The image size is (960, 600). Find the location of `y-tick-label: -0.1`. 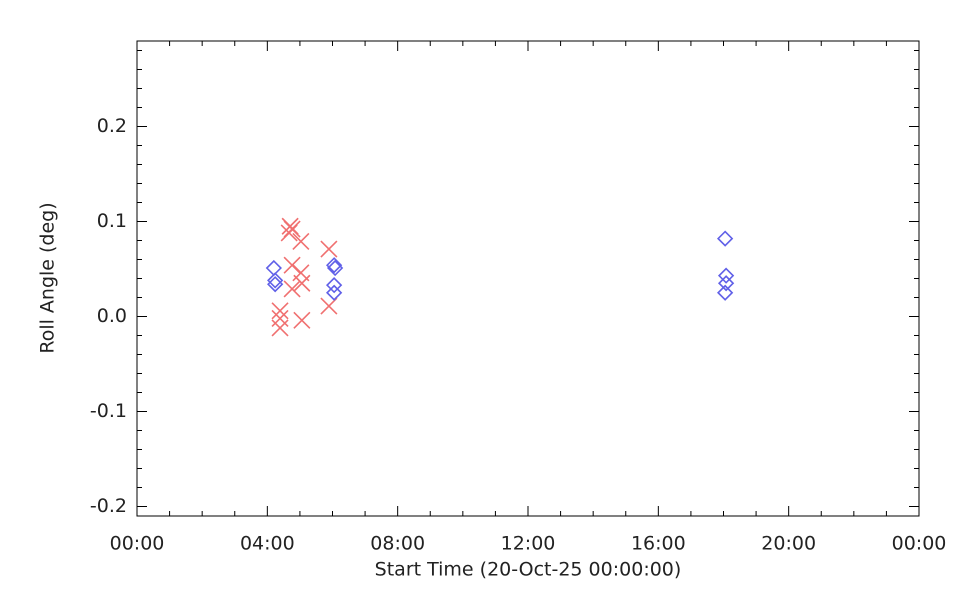

y-tick-label: -0.1 is located at coordinates (108, 411).